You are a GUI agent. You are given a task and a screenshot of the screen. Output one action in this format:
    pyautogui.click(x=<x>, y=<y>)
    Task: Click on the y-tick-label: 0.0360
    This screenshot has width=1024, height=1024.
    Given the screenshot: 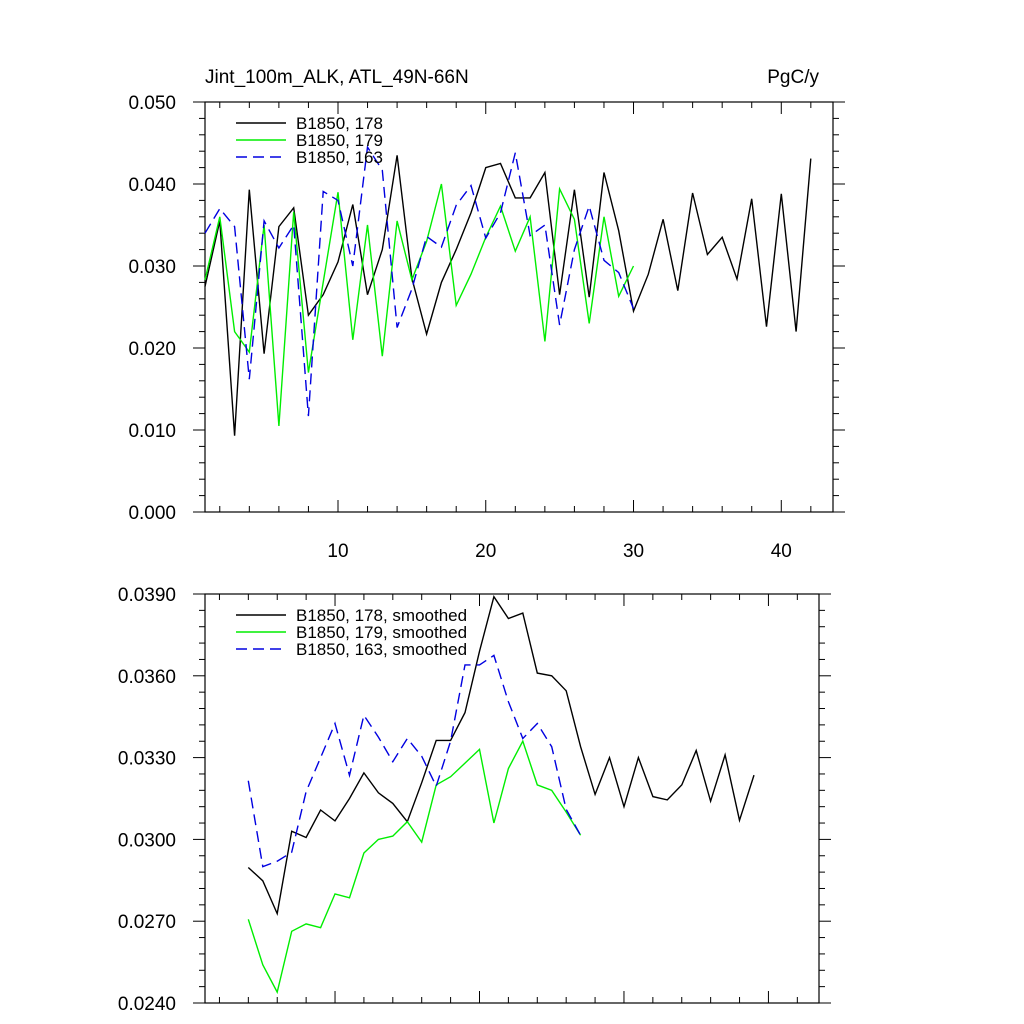 What is the action you would take?
    pyautogui.click(x=147, y=677)
    